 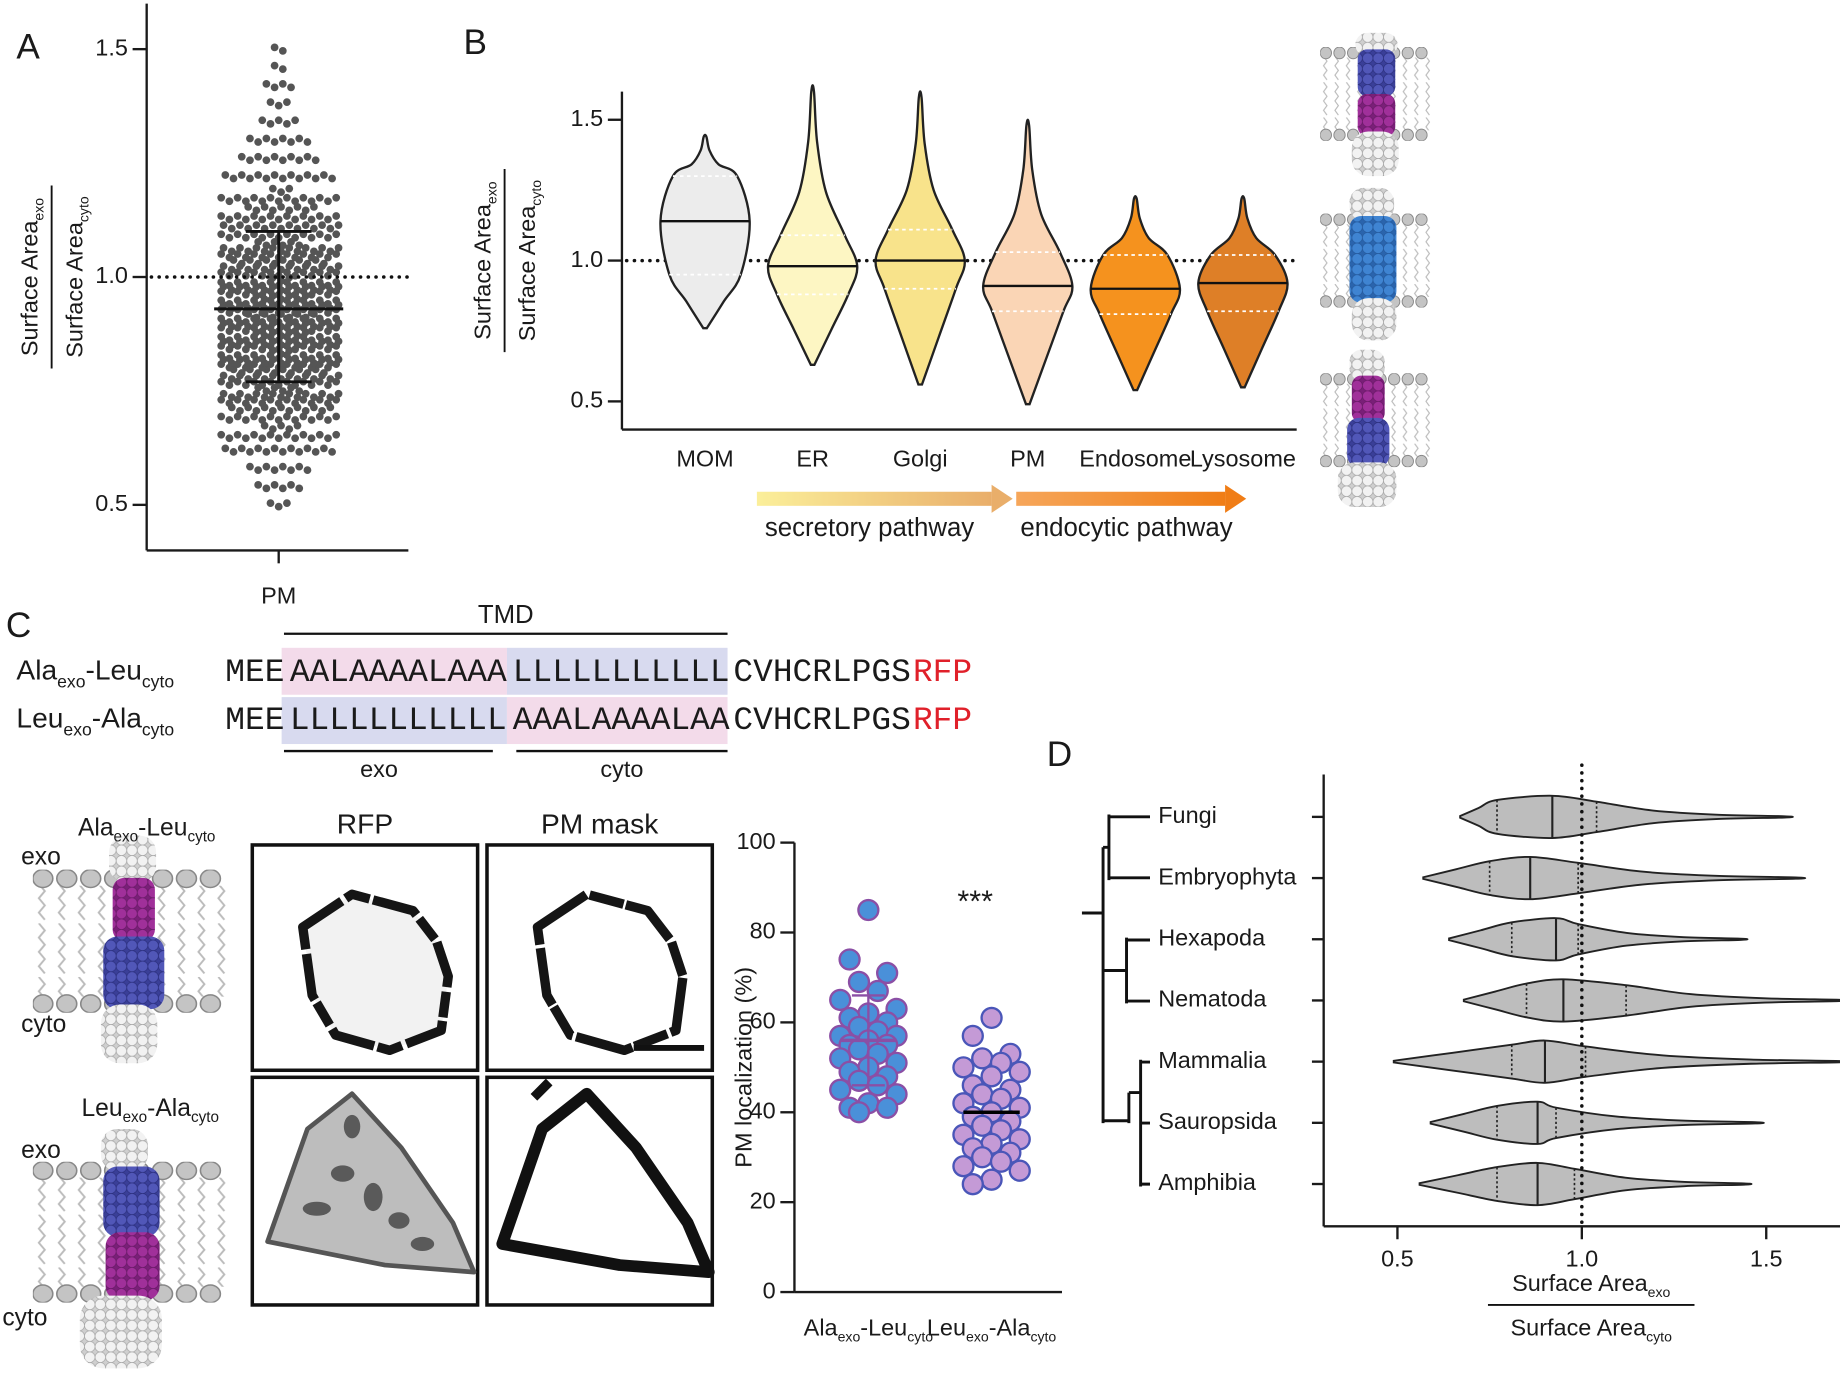 I want to click on molecule-illustrations, so click(x=1377, y=270).